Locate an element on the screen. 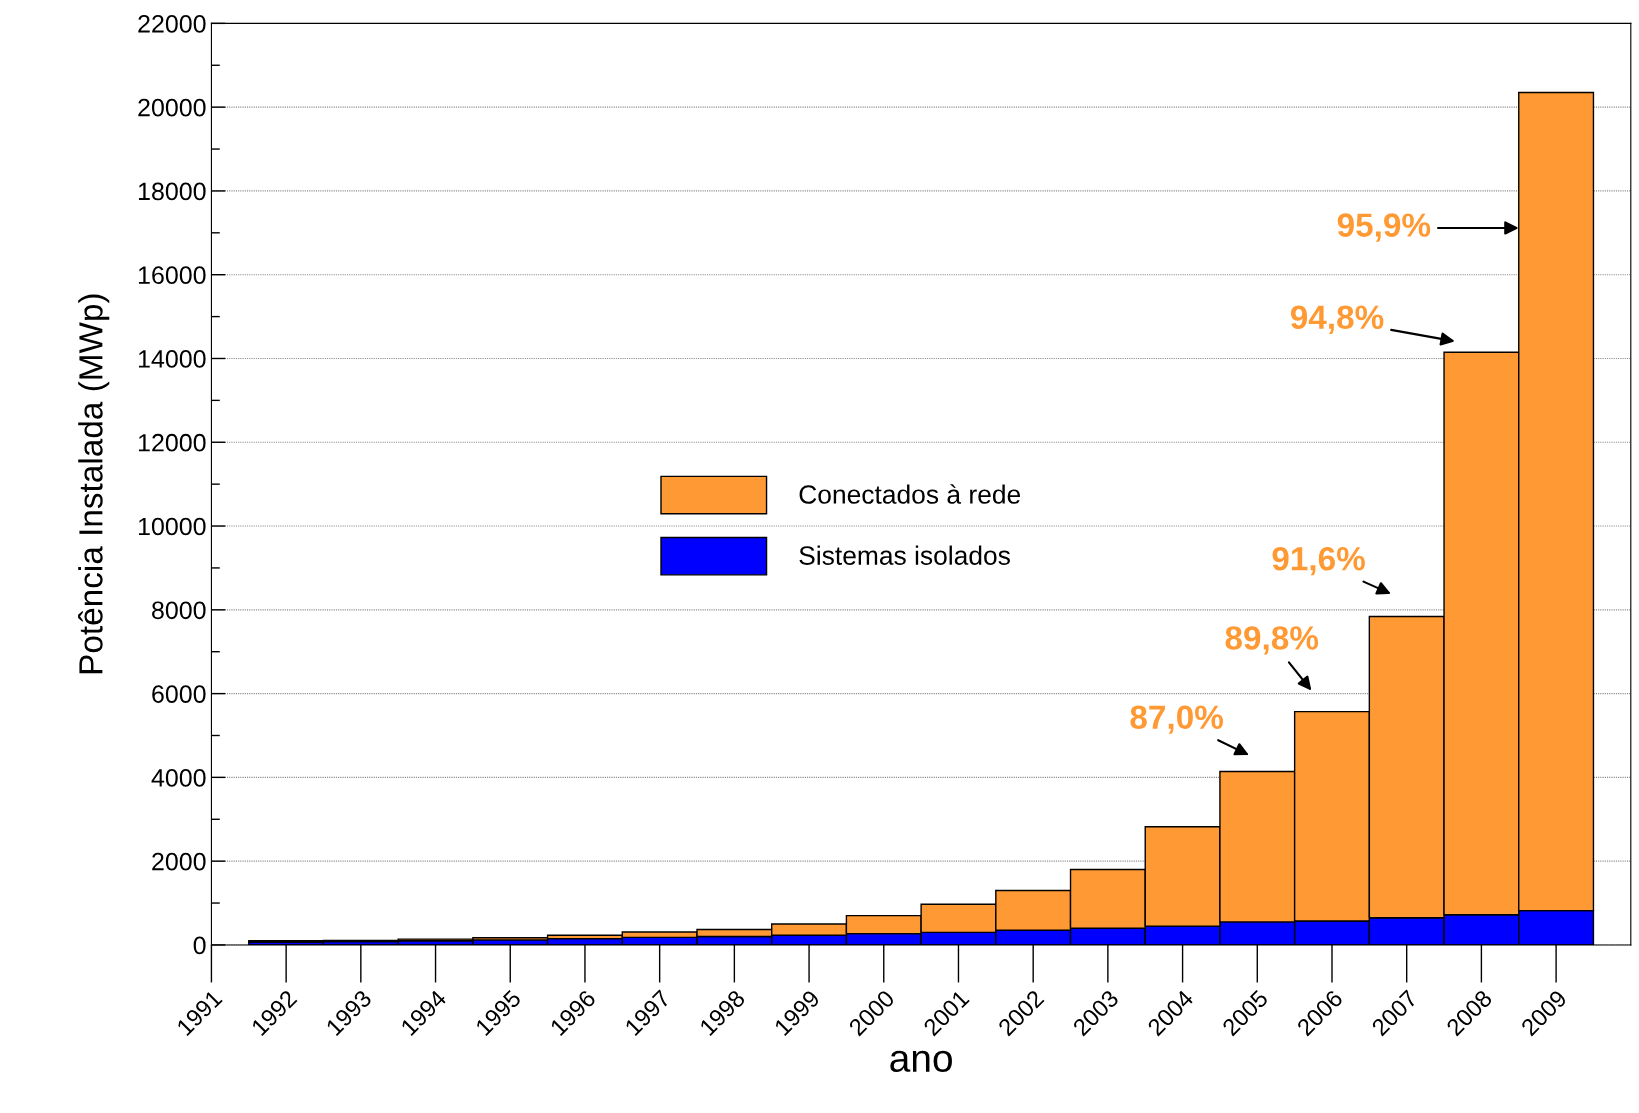 The width and height of the screenshot is (1639, 1113). annotation: 91,6% is located at coordinates (1318, 561).